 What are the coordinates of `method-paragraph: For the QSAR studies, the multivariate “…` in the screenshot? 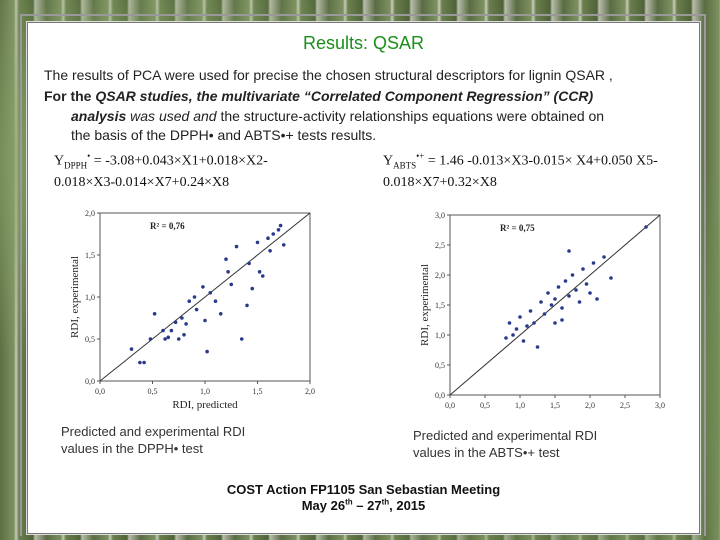 It's located at (369, 116).